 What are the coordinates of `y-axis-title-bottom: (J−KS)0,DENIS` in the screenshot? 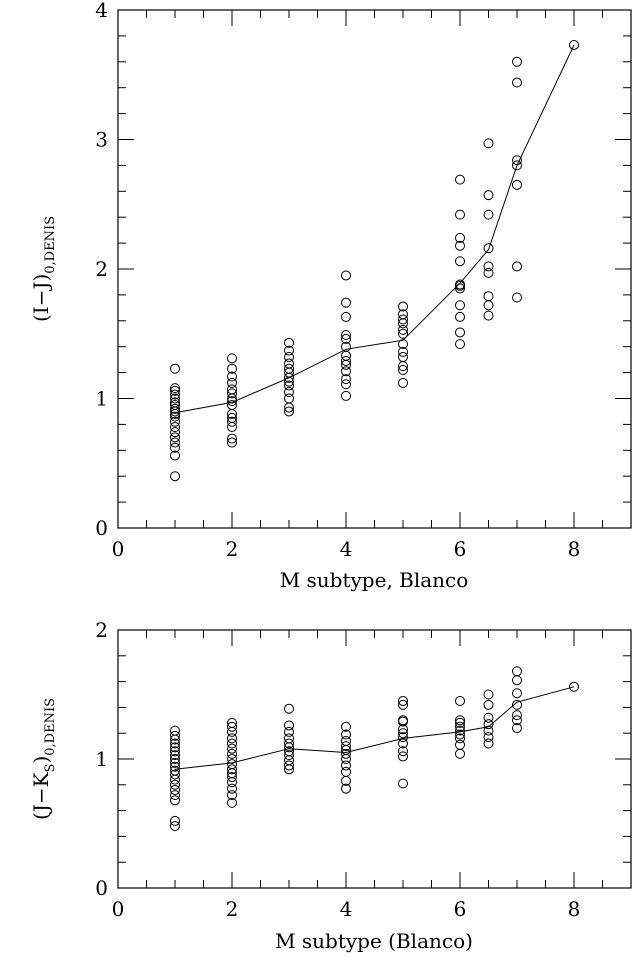 It's located at (43, 759).